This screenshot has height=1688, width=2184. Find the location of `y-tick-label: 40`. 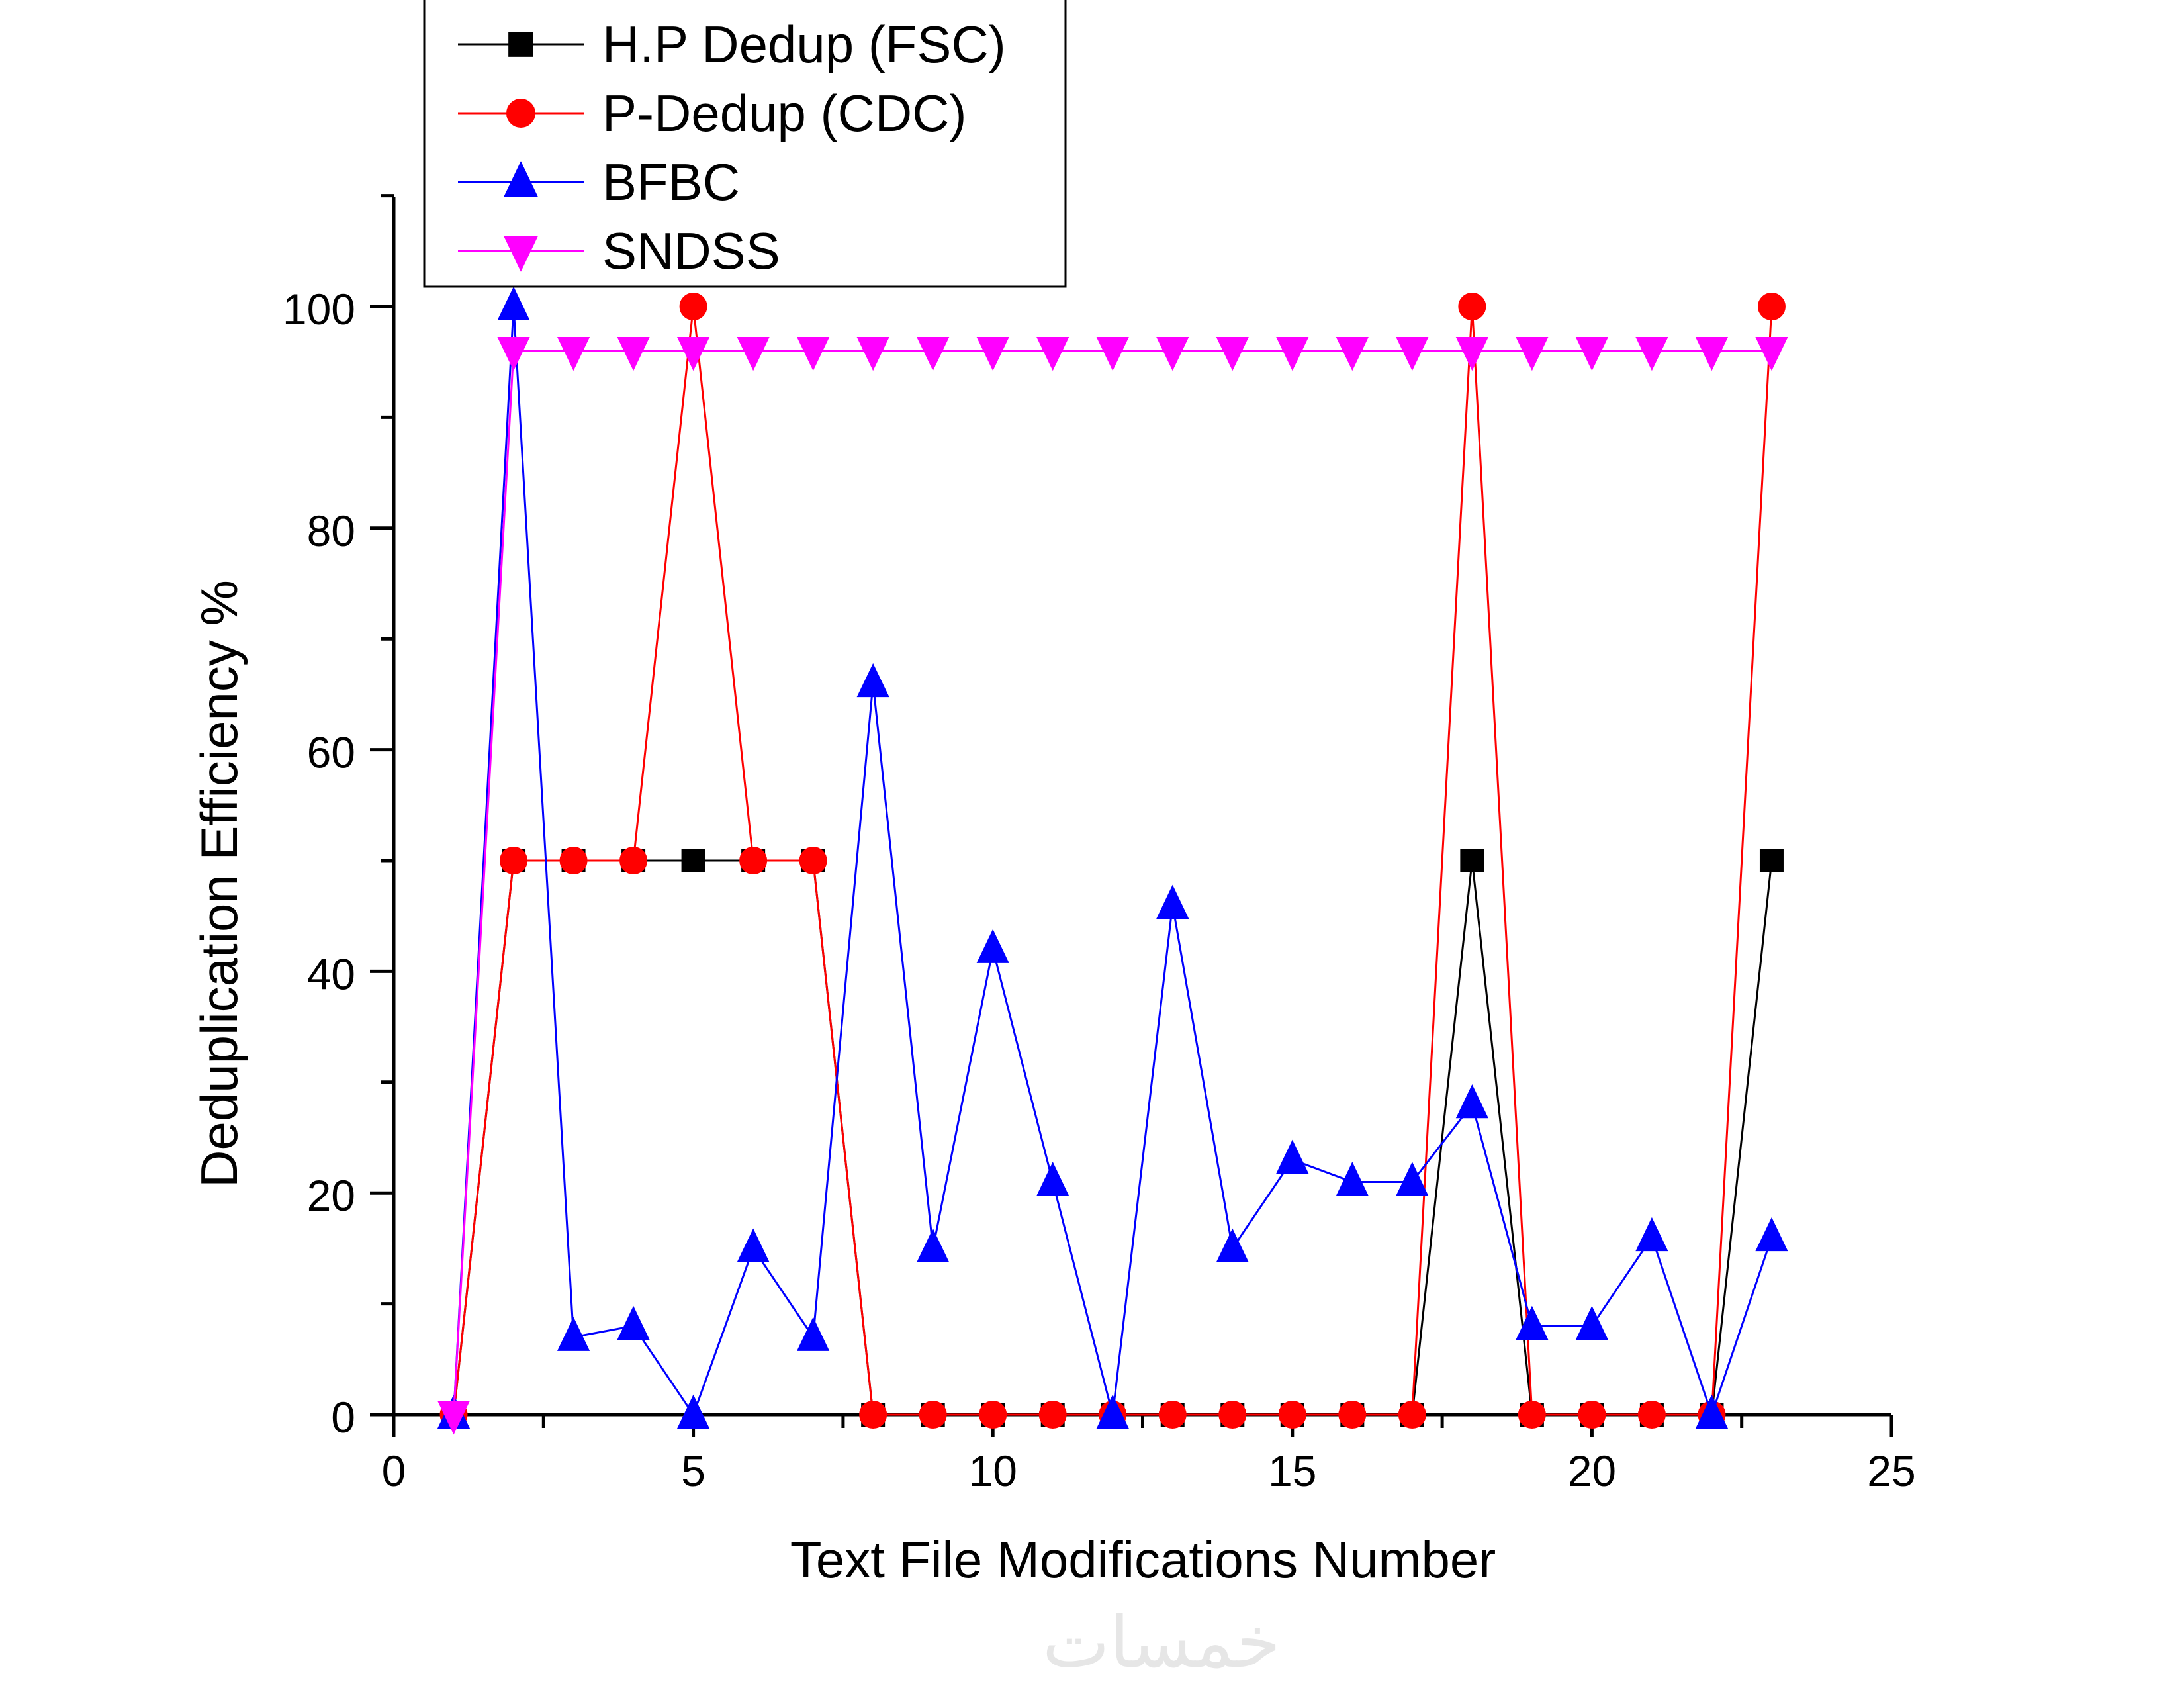

y-tick-label: 40 is located at coordinates (331, 973).